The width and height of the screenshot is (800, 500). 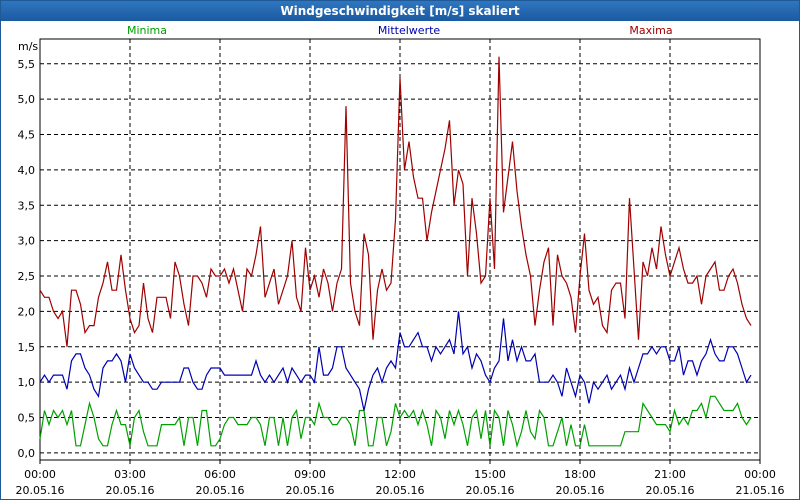 I want to click on x-tick-date: 21.05.16, so click(x=760, y=490).